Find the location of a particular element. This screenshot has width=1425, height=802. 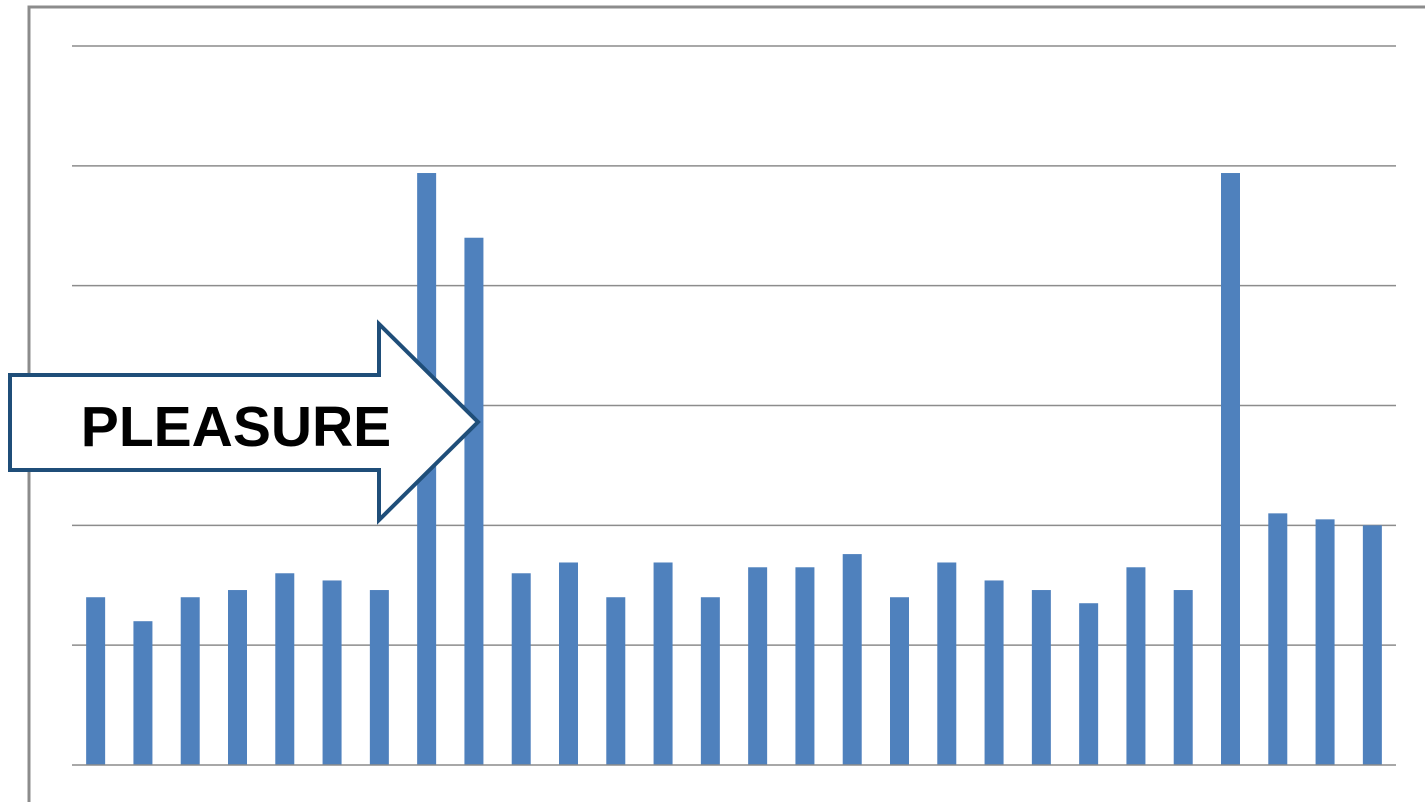

annotation-label: PLEASURE is located at coordinates (236, 427).